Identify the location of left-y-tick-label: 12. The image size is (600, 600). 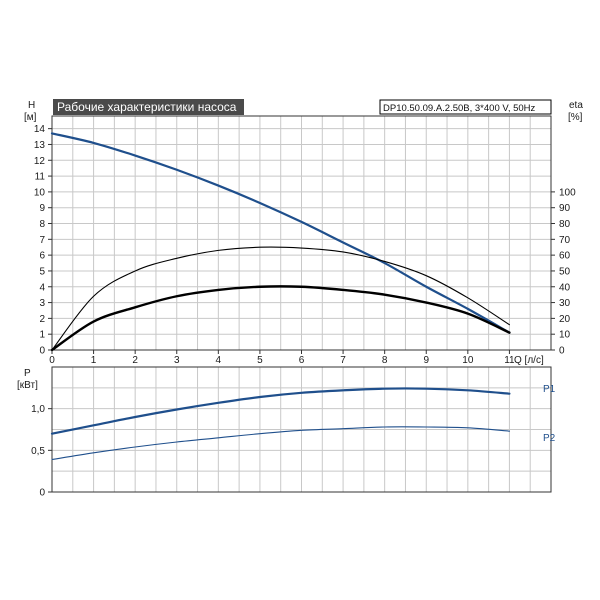
(40, 161).